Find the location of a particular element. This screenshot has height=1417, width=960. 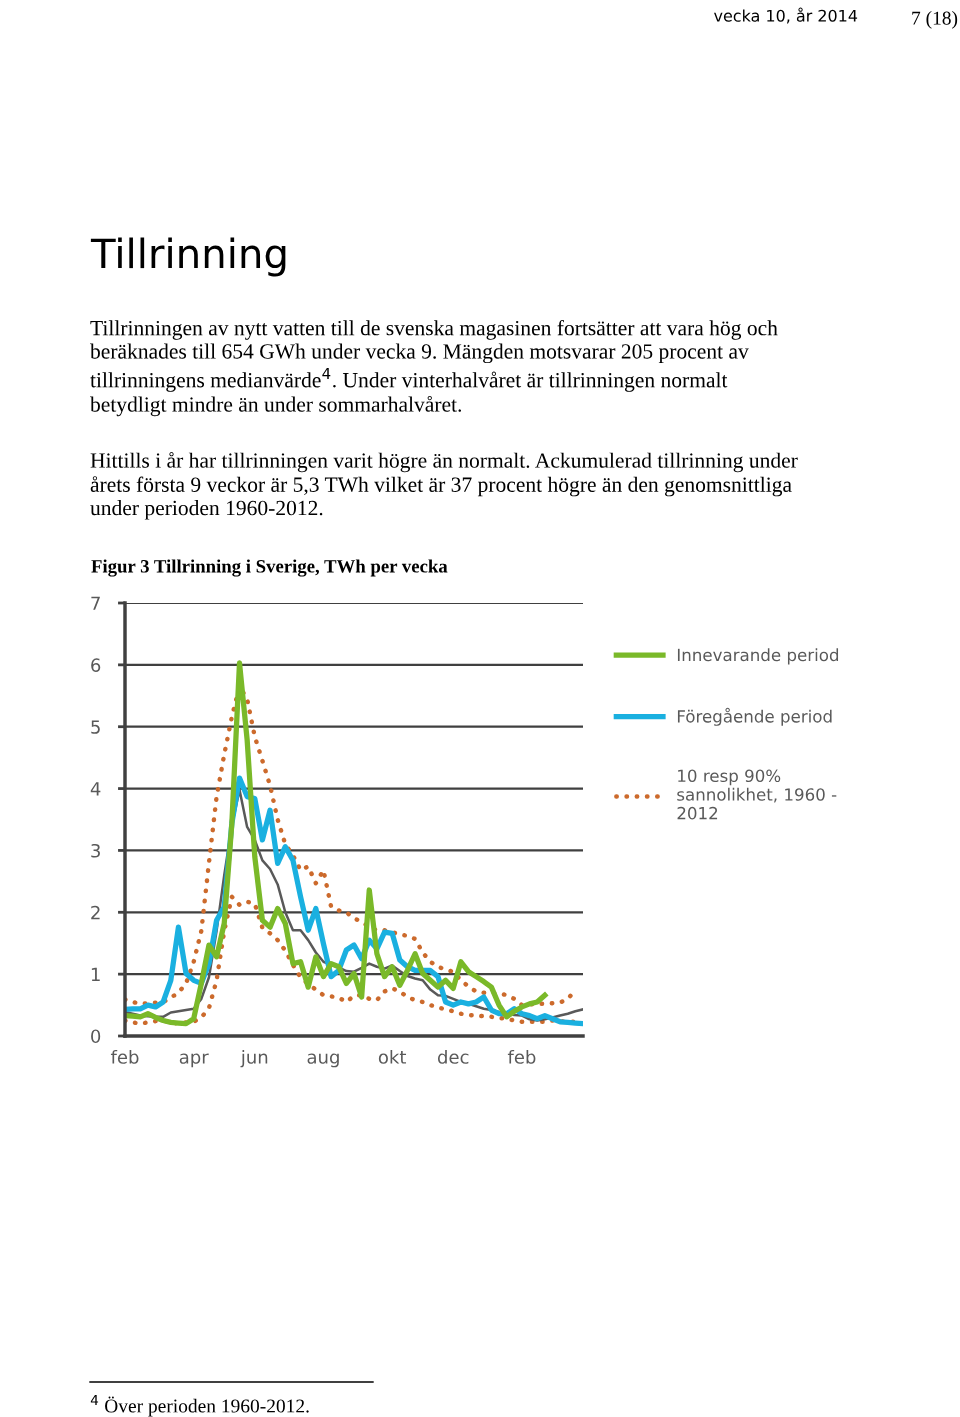

x-tick-label: dec is located at coordinates (453, 1056).